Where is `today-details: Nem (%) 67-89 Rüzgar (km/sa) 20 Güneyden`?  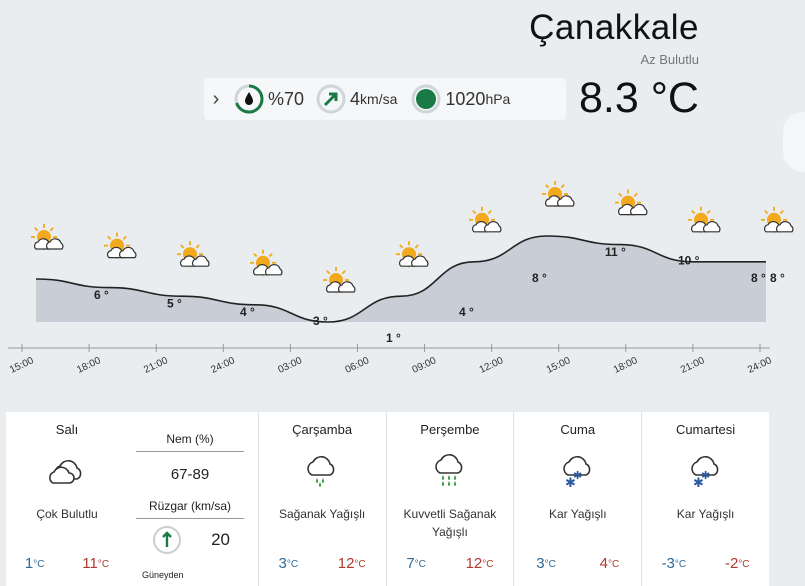 today-details: Nem (%) 67-89 Rüzgar (km/sa) 20 Güneyden is located at coordinates (190, 499).